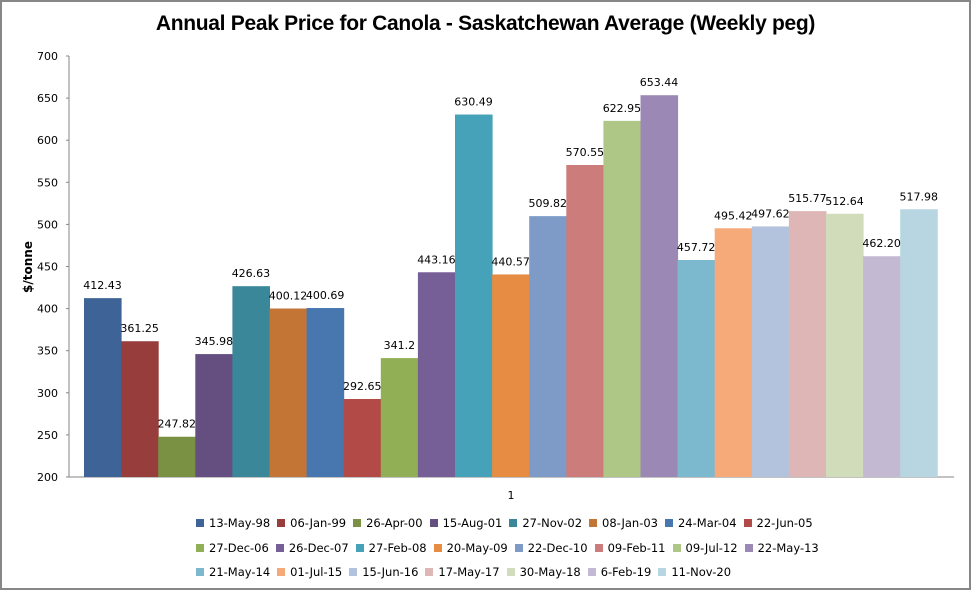 The height and width of the screenshot is (590, 971). Describe the element at coordinates (390, 572) in the screenshot. I see `legend-label: 15-Jun-16` at that location.